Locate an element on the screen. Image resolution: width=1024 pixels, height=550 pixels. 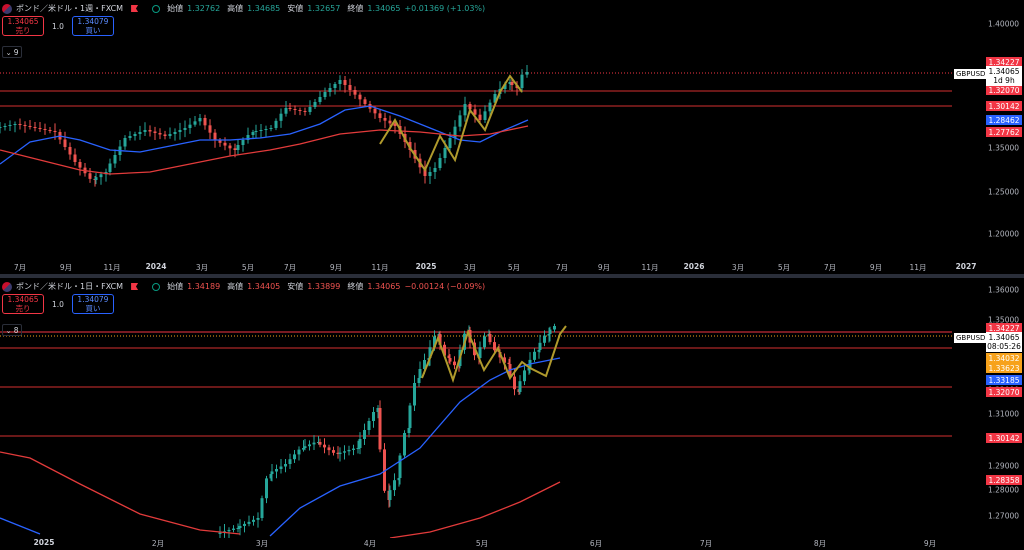
indicators-toggle-button: ⌄ 8 is located at coordinates (12, 330).